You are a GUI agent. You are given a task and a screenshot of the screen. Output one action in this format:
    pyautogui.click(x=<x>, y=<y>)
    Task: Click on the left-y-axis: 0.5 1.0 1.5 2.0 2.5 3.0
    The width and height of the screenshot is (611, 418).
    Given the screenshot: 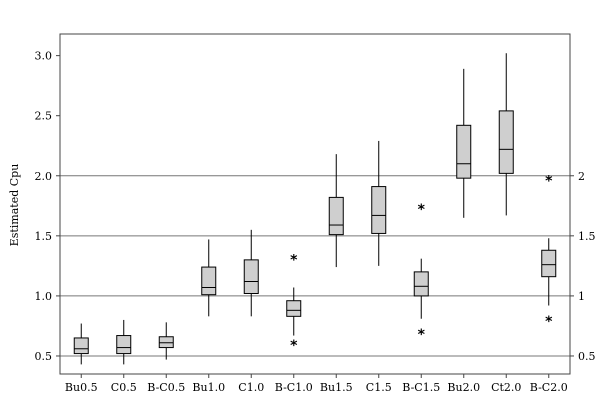 What is the action you would take?
    pyautogui.click(x=47, y=206)
    